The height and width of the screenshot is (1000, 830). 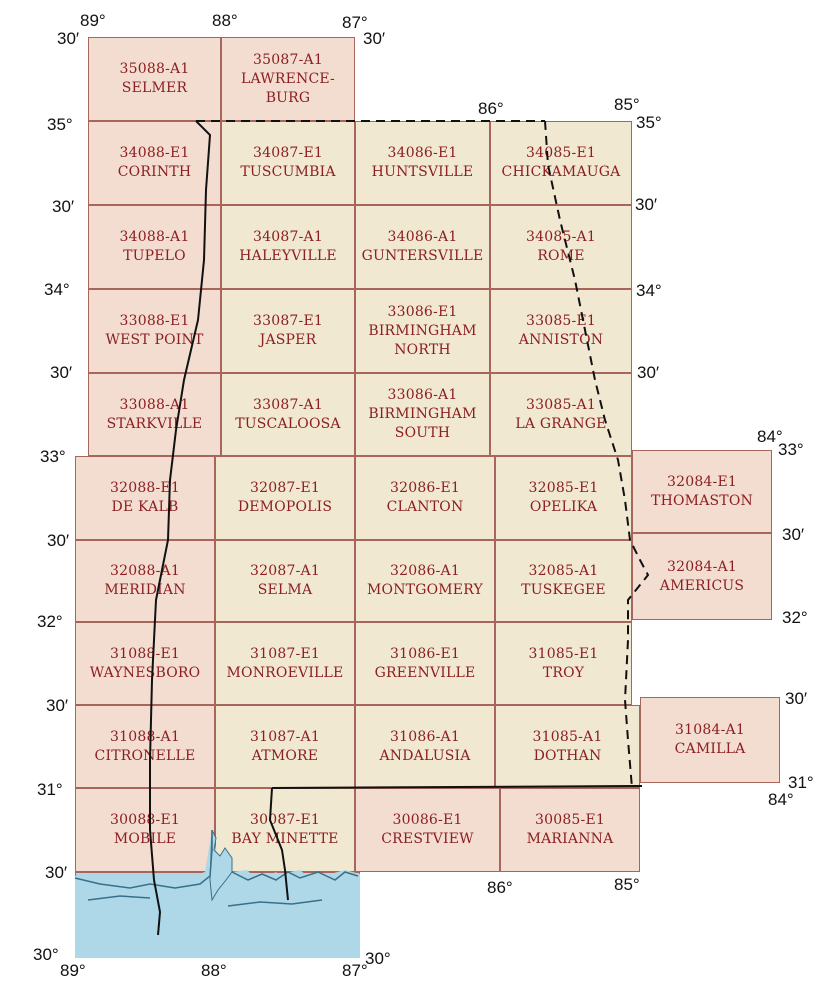 What do you see at coordinates (457, 787) in the screenshot?
I see `boundary-south` at bounding box center [457, 787].